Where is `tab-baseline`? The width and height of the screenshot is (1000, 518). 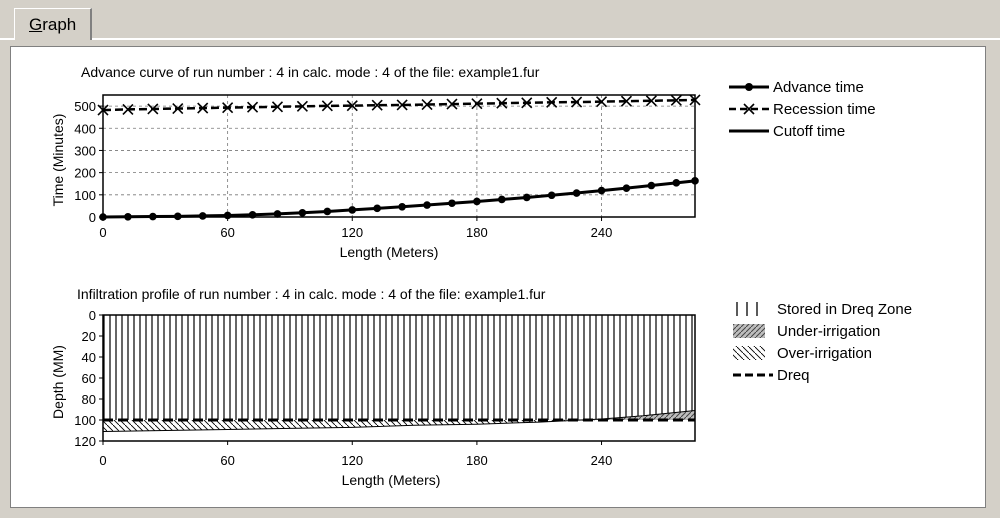
tab-baseline is located at coordinates (500, 39).